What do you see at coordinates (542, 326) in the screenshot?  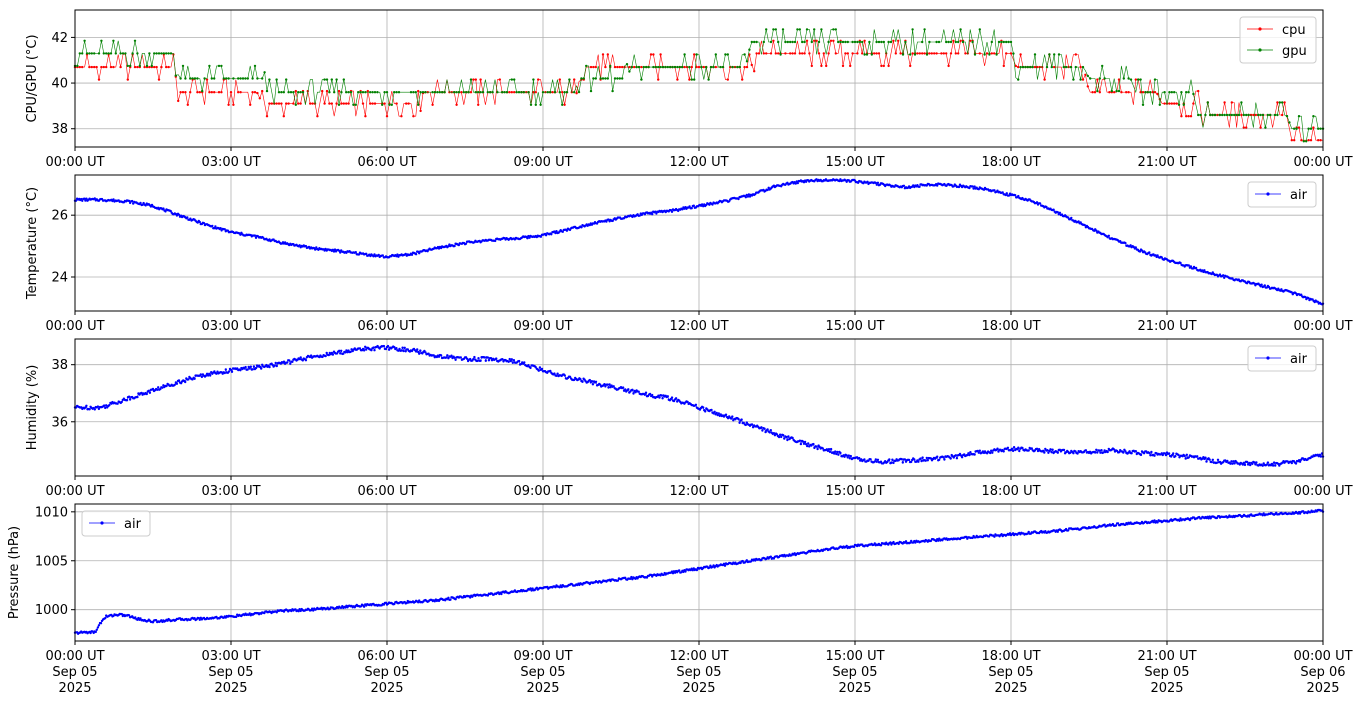 I see `x-tick-label: 09:00 UT` at bounding box center [542, 326].